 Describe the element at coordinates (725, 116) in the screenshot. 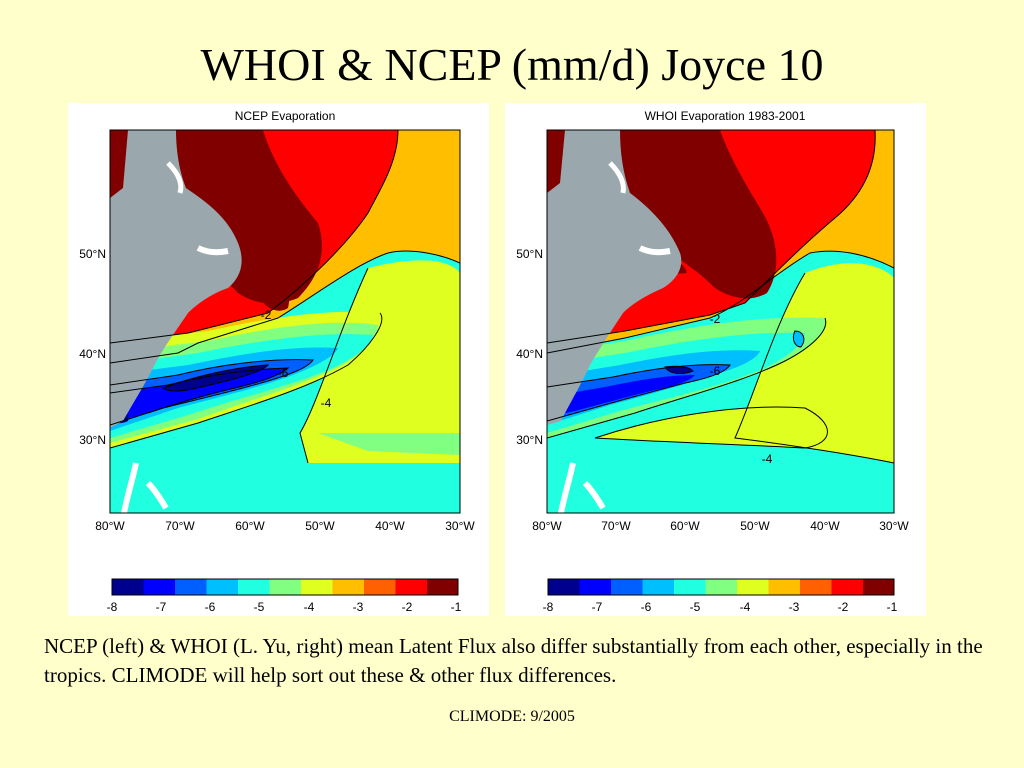

I see `map-title: WHOI Evaporation 1983-2001` at that location.